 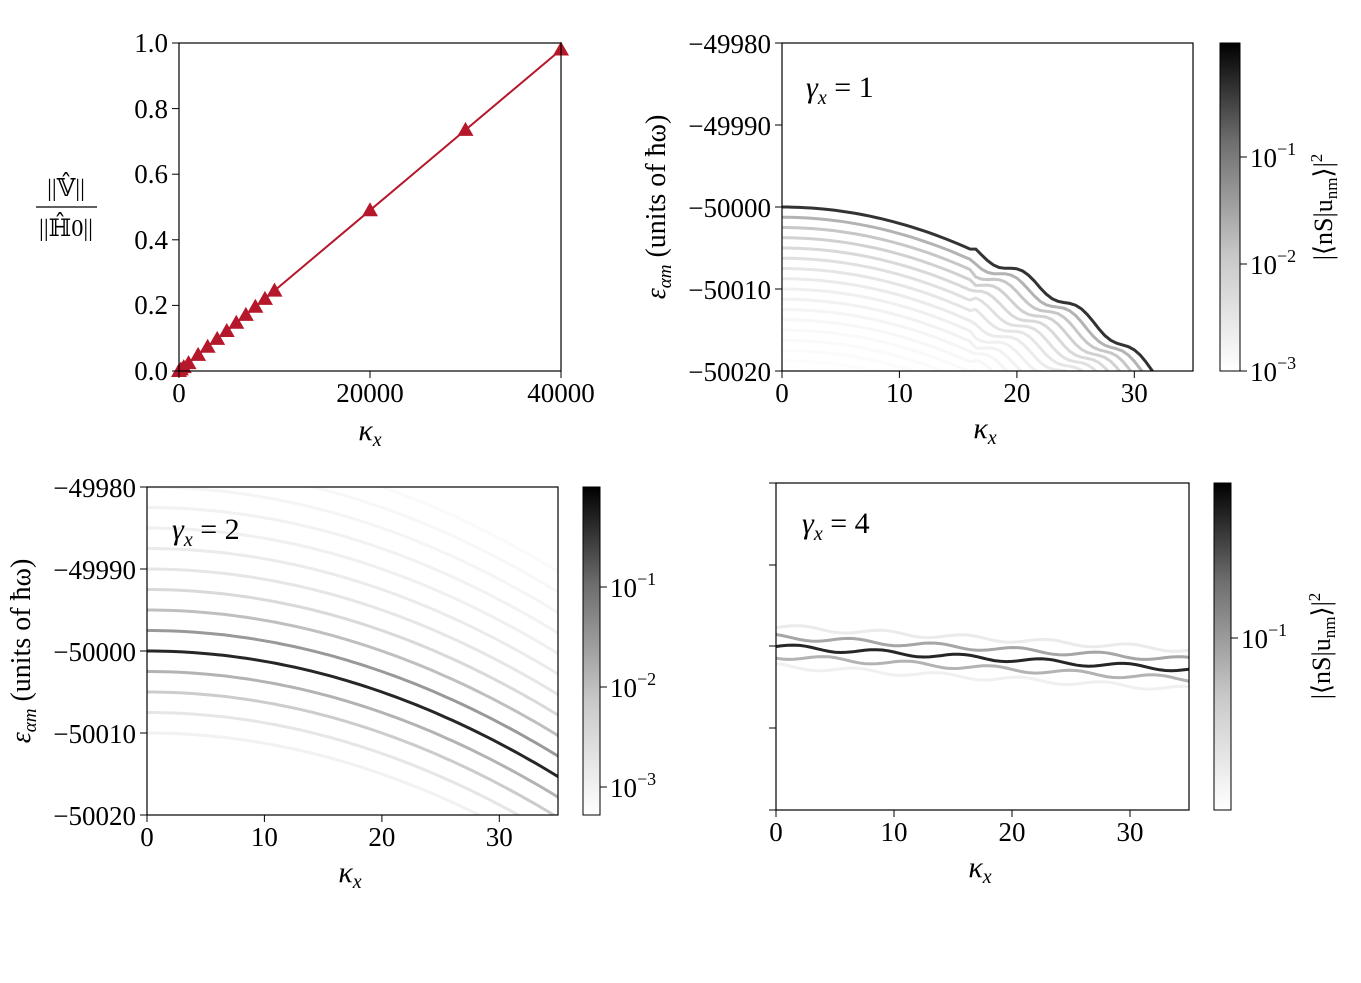 What do you see at coordinates (151, 305) in the screenshot?
I see `a-ytick-1: 0.2` at bounding box center [151, 305].